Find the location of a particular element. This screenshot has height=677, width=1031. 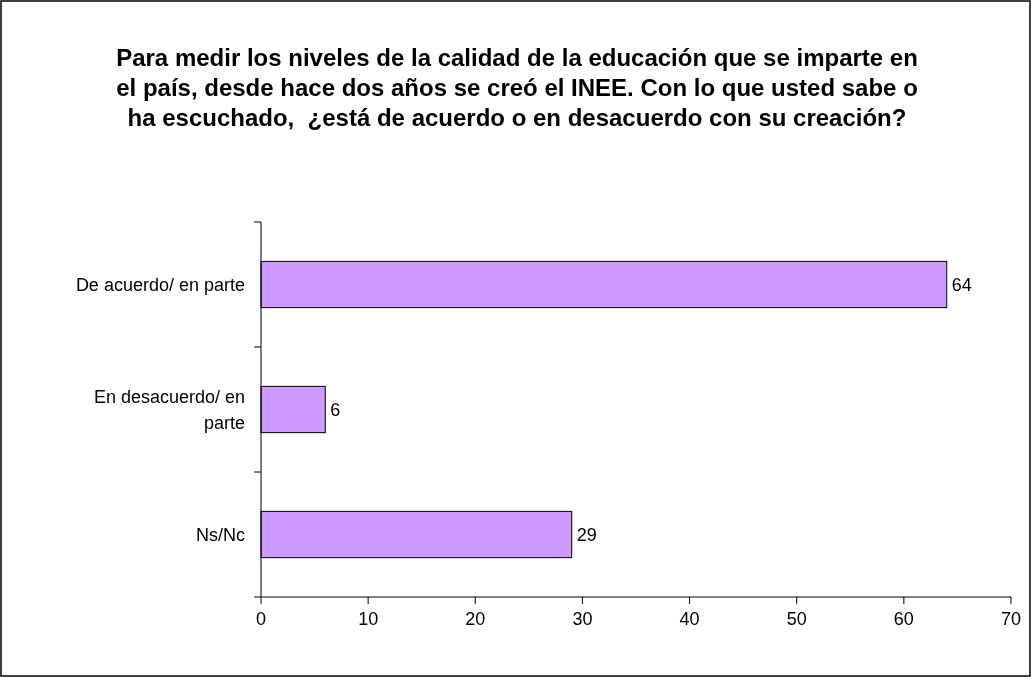

x-tick-label: 50 is located at coordinates (796, 619).